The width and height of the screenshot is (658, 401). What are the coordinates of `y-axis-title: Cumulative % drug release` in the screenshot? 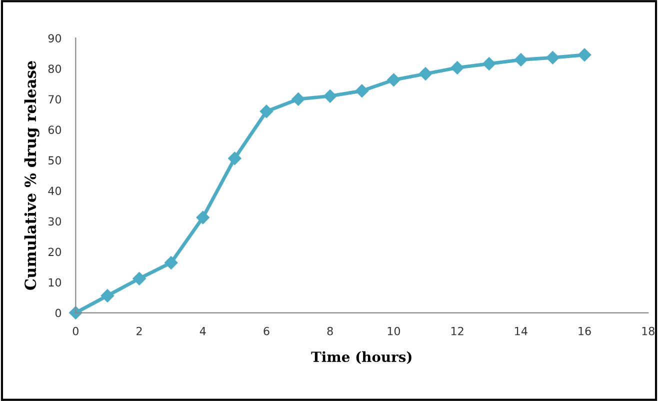 It's located at (32, 175).